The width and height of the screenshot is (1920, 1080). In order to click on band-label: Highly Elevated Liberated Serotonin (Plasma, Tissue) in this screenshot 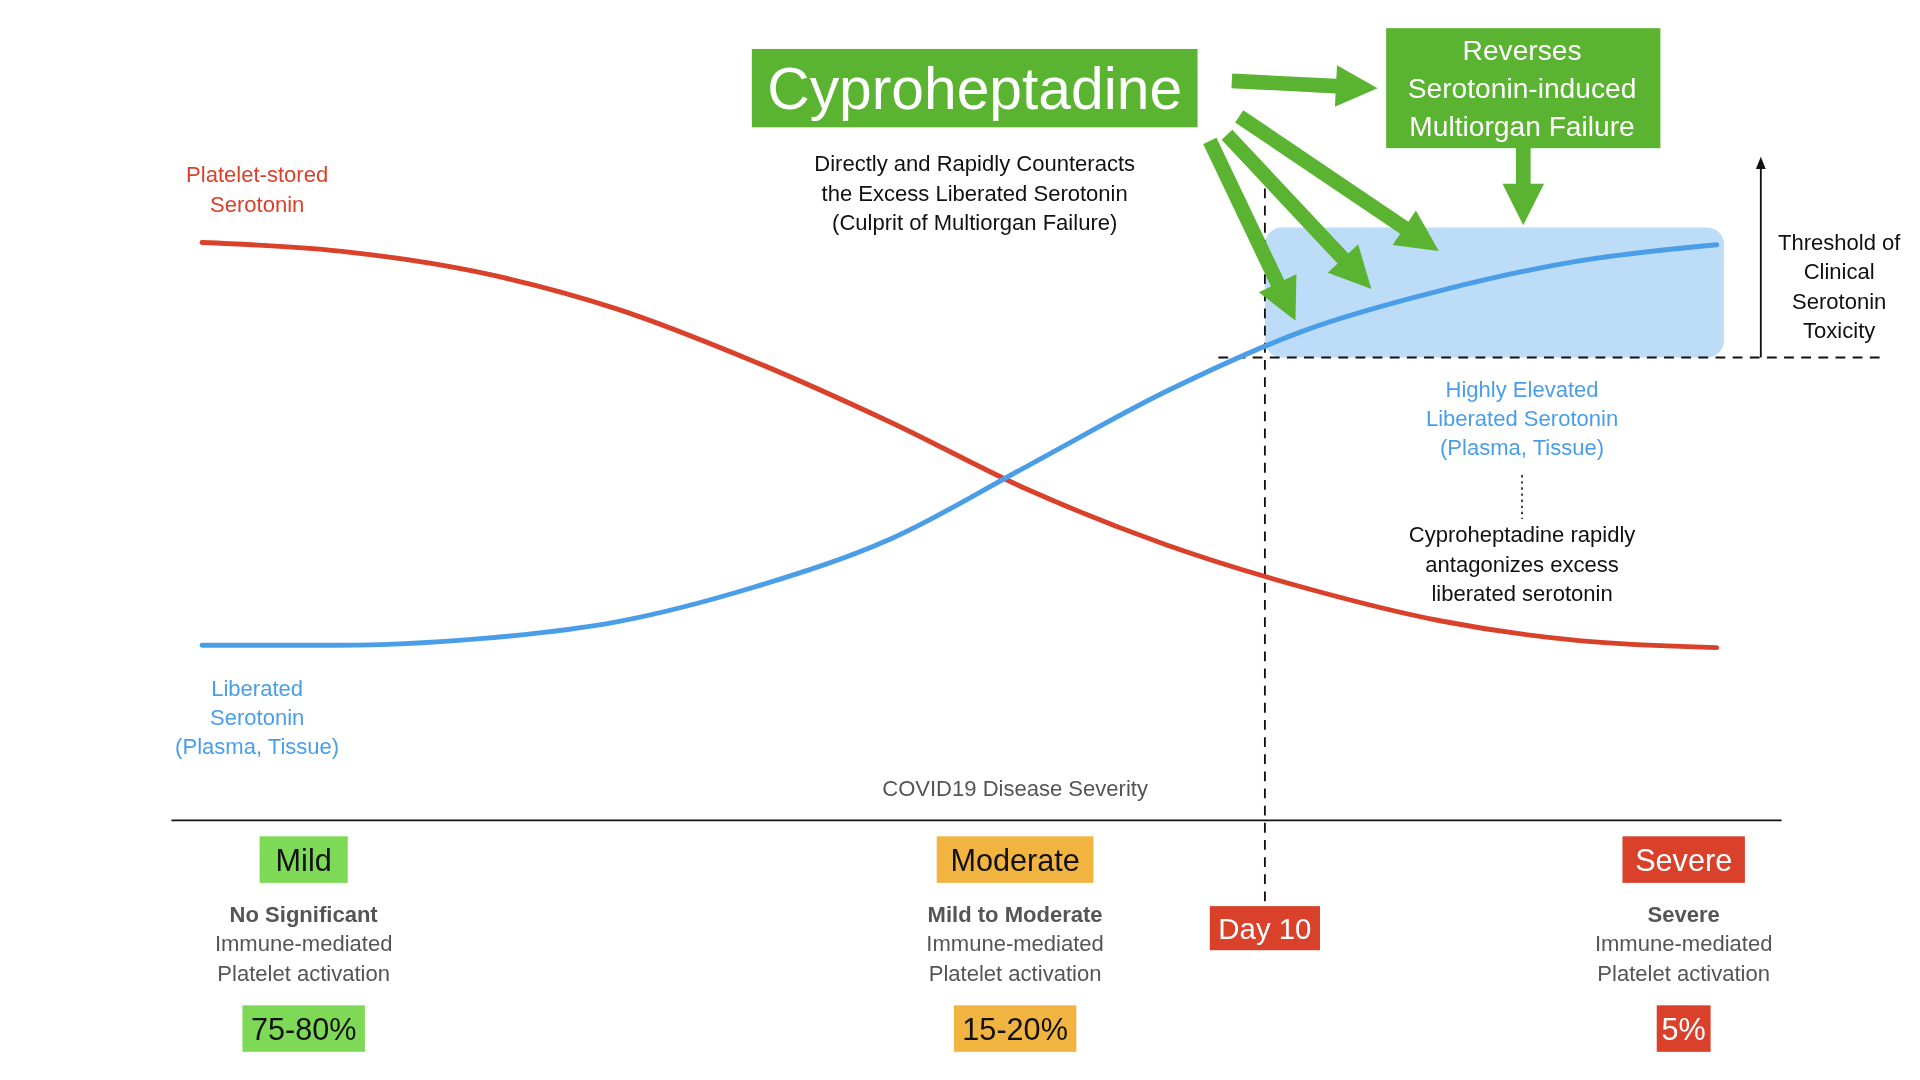, I will do `click(1522, 418)`.